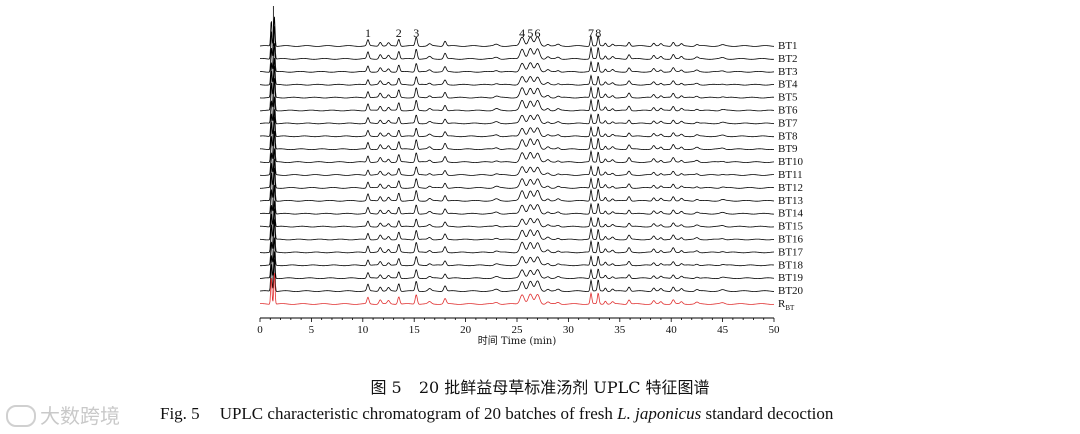 This screenshot has width=1080, height=434. I want to click on x-axis: 0 5 10 15 20 25 30 35 40 45 50 时间 Time (min), so click(519, 332).